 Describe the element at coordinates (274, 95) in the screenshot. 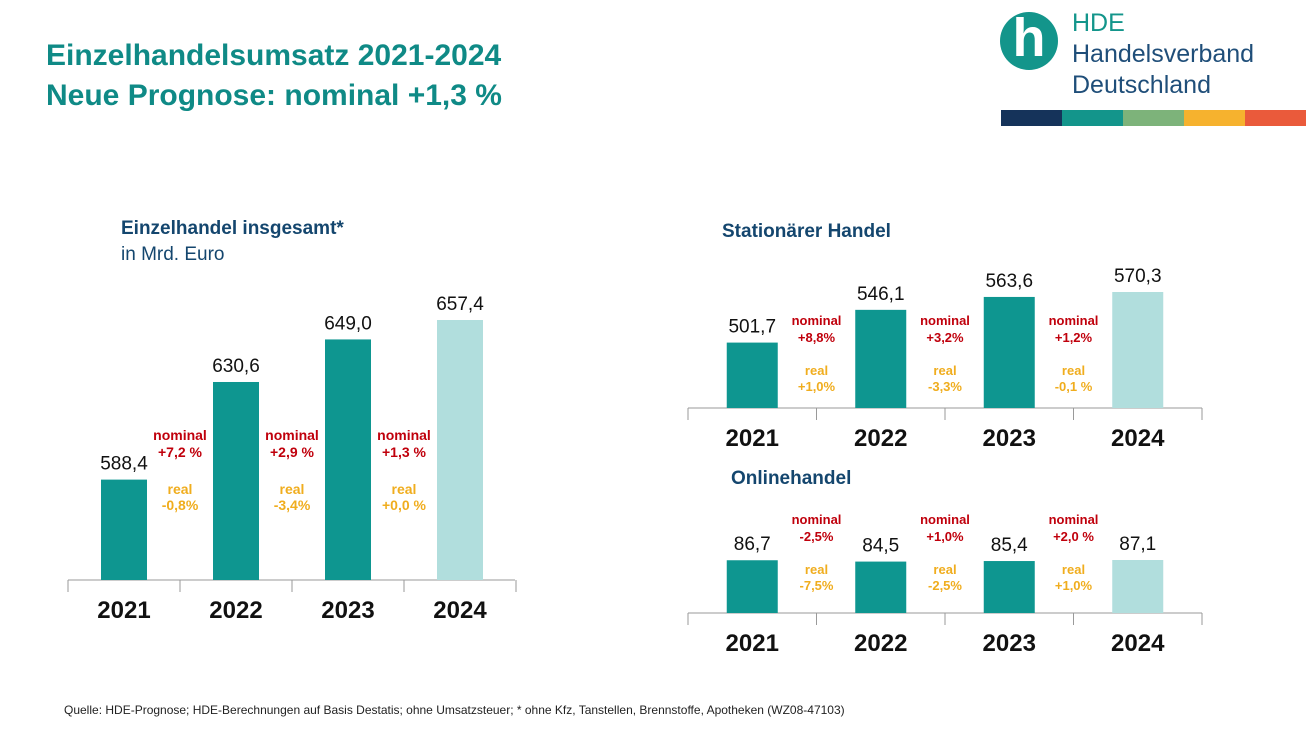

I see `page-title-line2: Neue Prognose: nominal +1,3 %` at that location.